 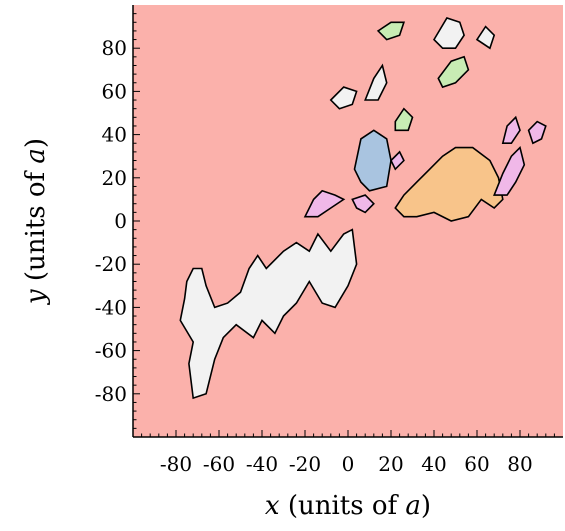 I want to click on x-tick-label: -60, so click(x=219, y=464).